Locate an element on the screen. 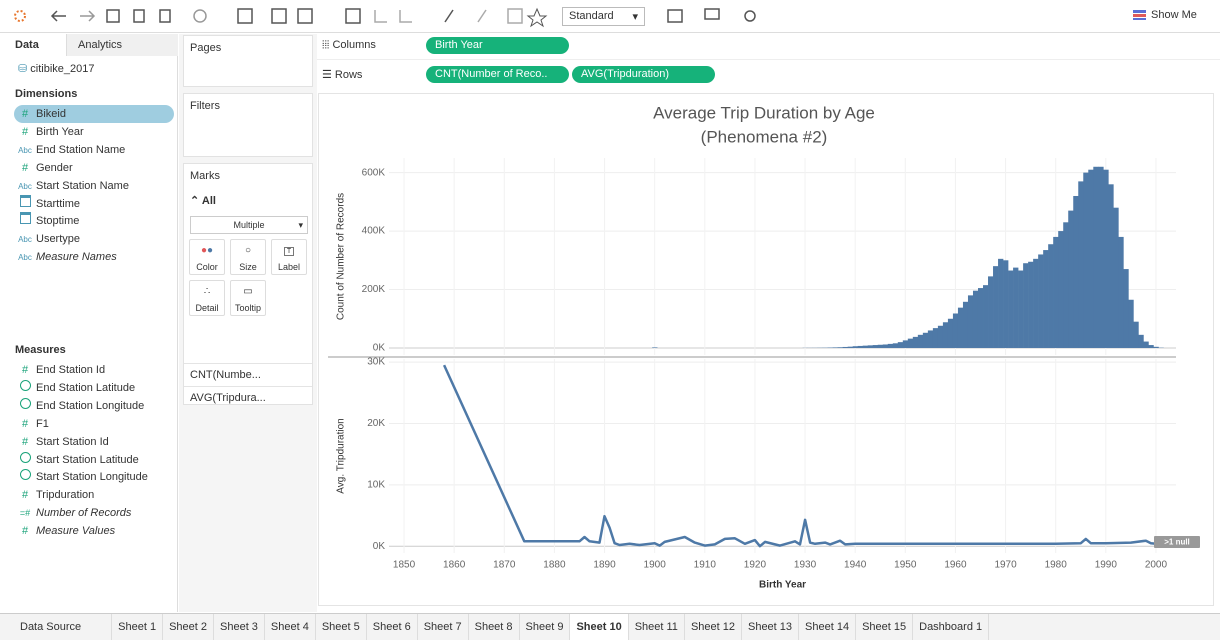  sheet-tab: Sheet 9 is located at coordinates (545, 627).